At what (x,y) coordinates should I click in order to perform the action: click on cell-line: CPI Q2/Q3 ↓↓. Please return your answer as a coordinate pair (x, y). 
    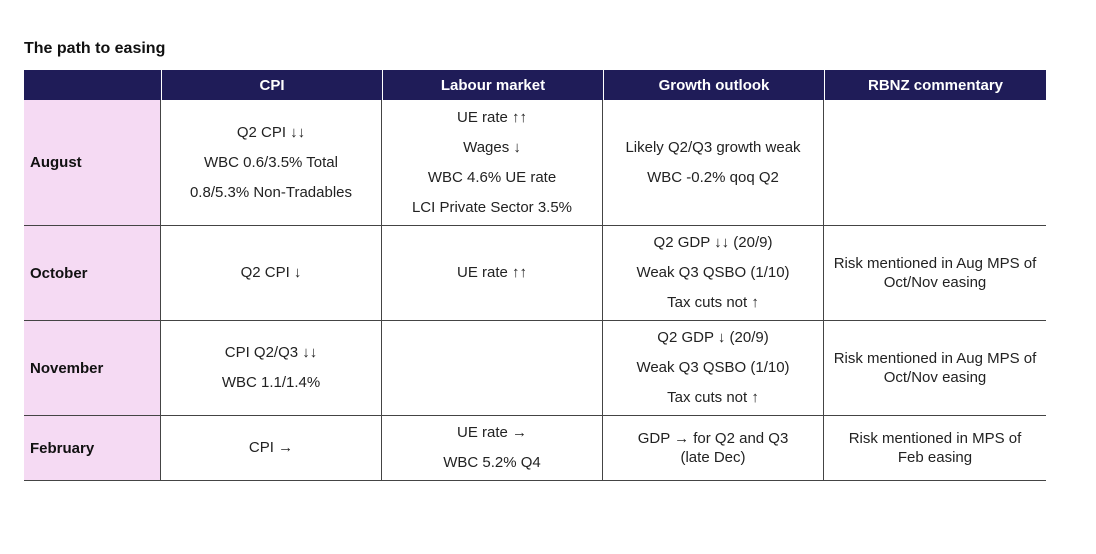
    Looking at the image, I should click on (271, 352).